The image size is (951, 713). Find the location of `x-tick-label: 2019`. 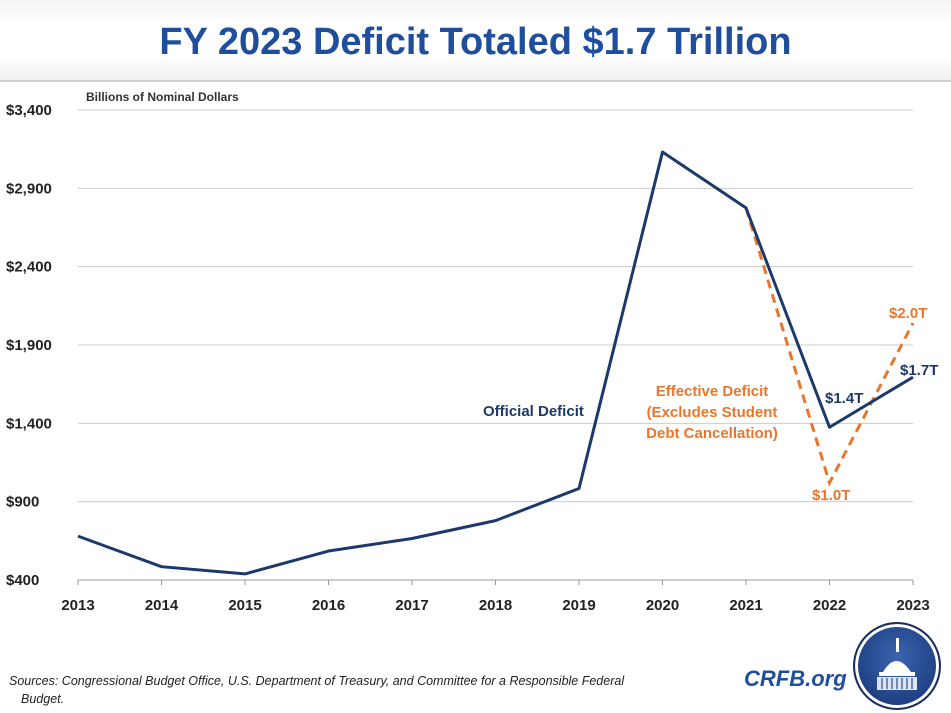

x-tick-label: 2019 is located at coordinates (578, 605).